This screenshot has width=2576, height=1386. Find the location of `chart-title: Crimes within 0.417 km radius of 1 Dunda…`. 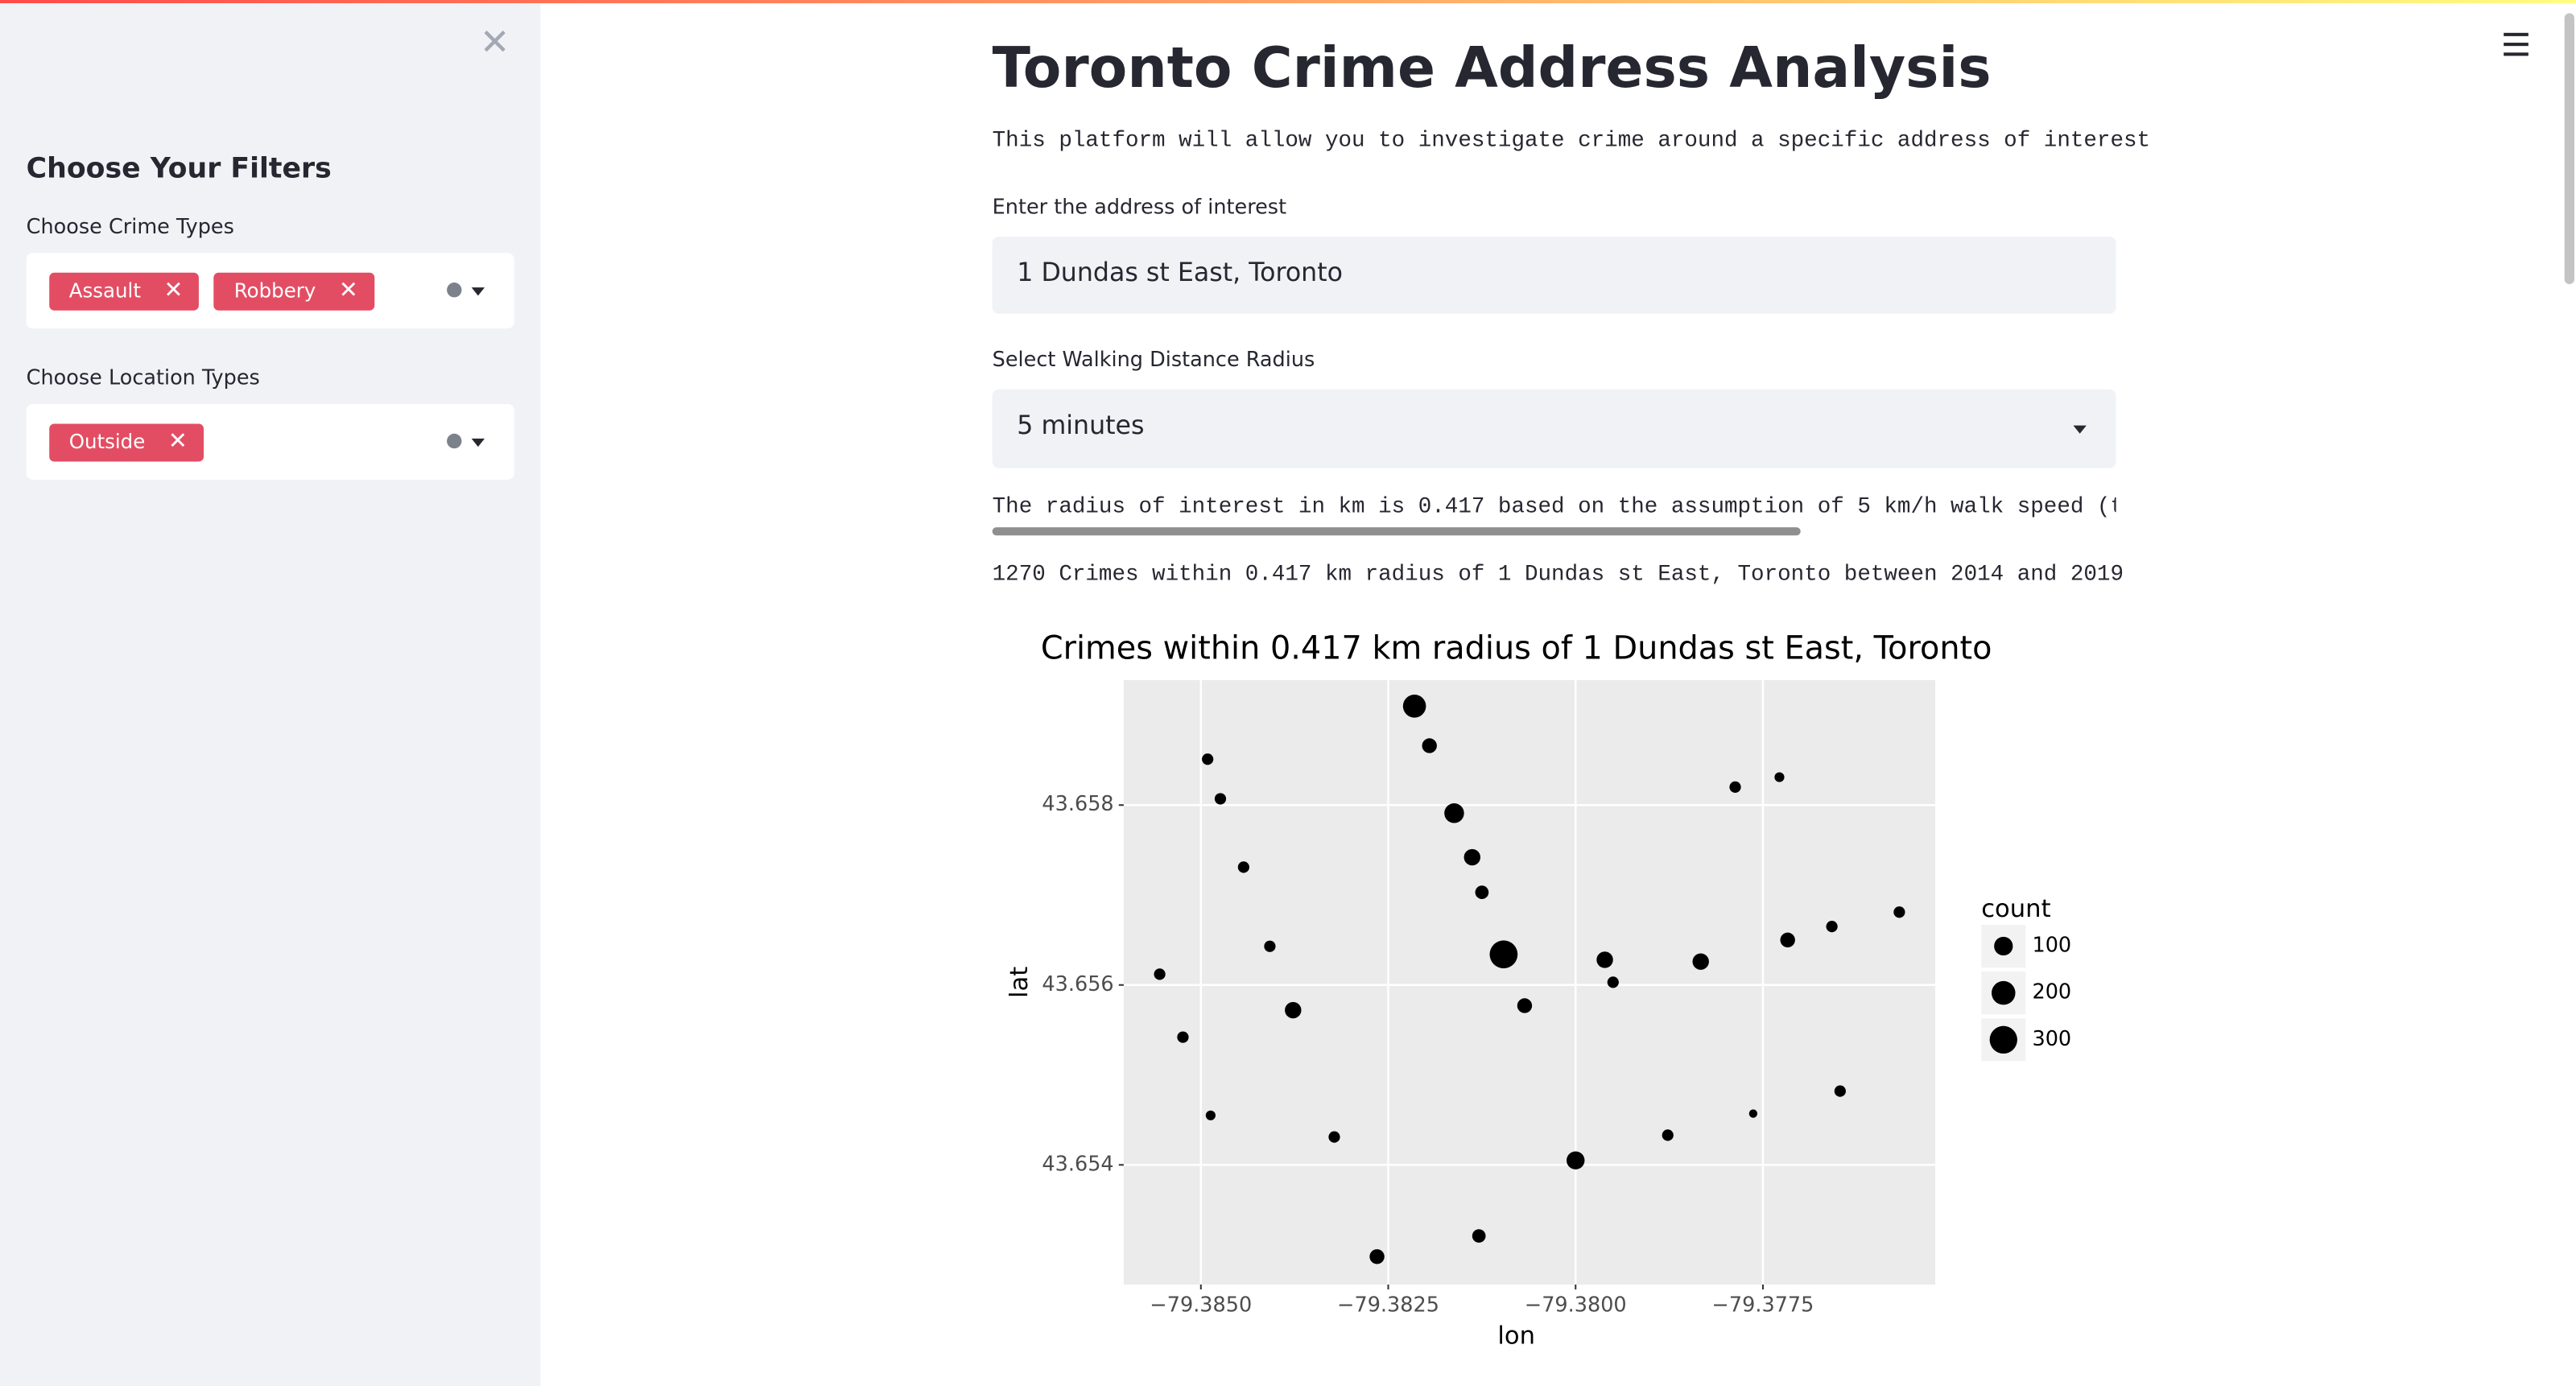

chart-title: Crimes within 0.417 km radius of 1 Dunda… is located at coordinates (1516, 649).